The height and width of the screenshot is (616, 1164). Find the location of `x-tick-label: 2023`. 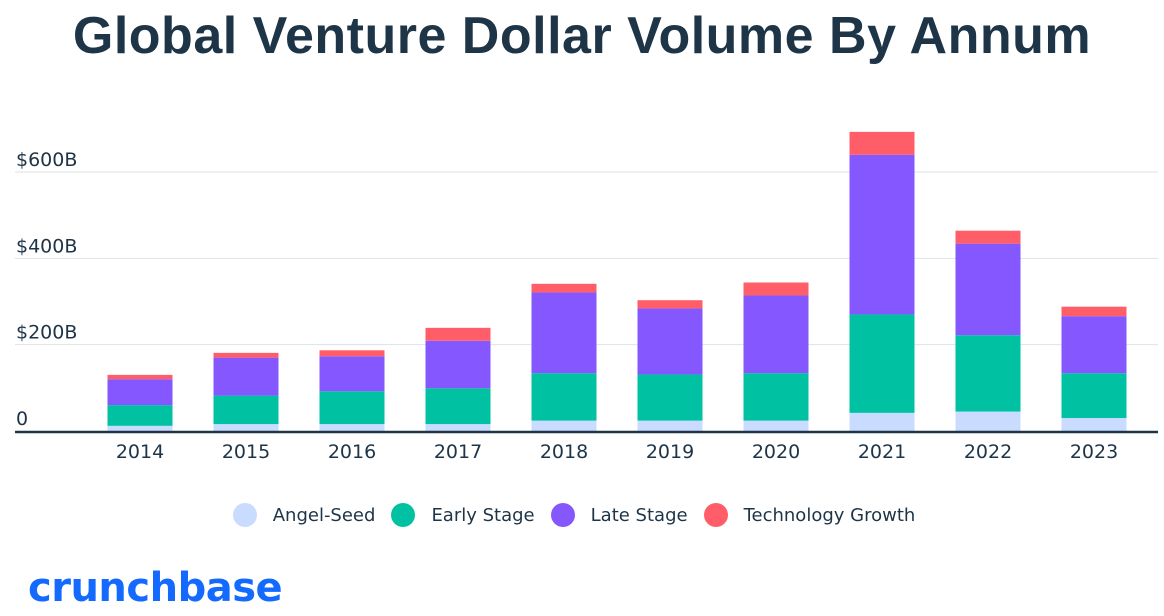

x-tick-label: 2023 is located at coordinates (1094, 452).